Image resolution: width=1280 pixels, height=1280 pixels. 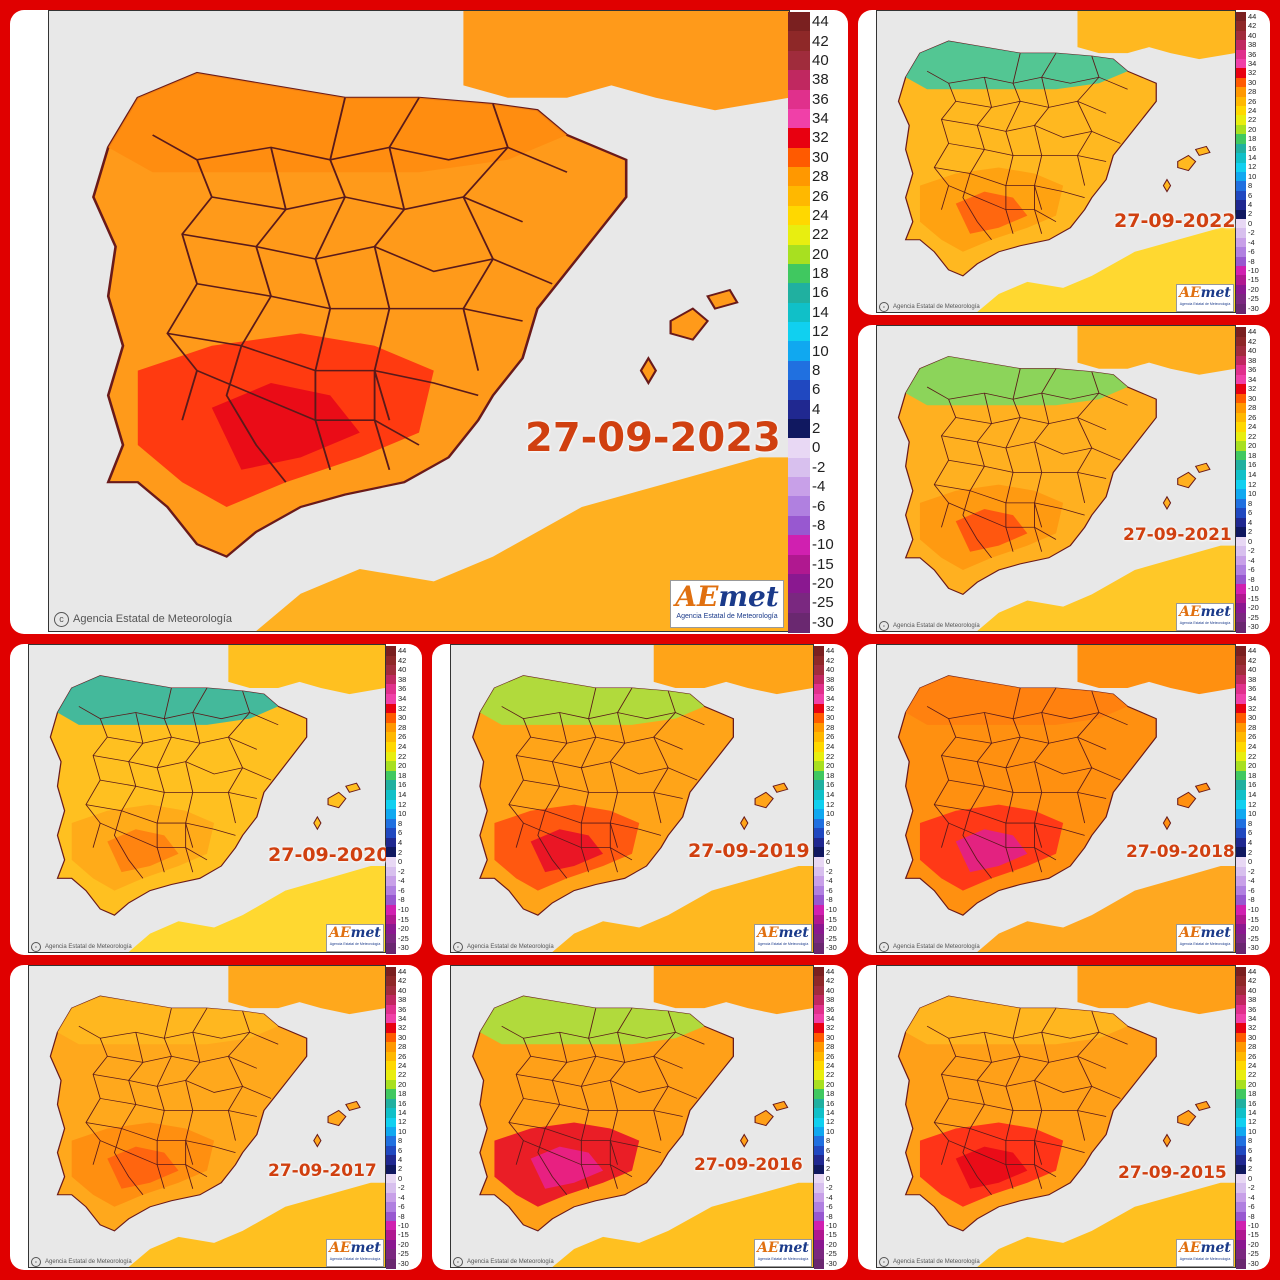 I want to click on legend-label: -2, so click(x=829, y=871).